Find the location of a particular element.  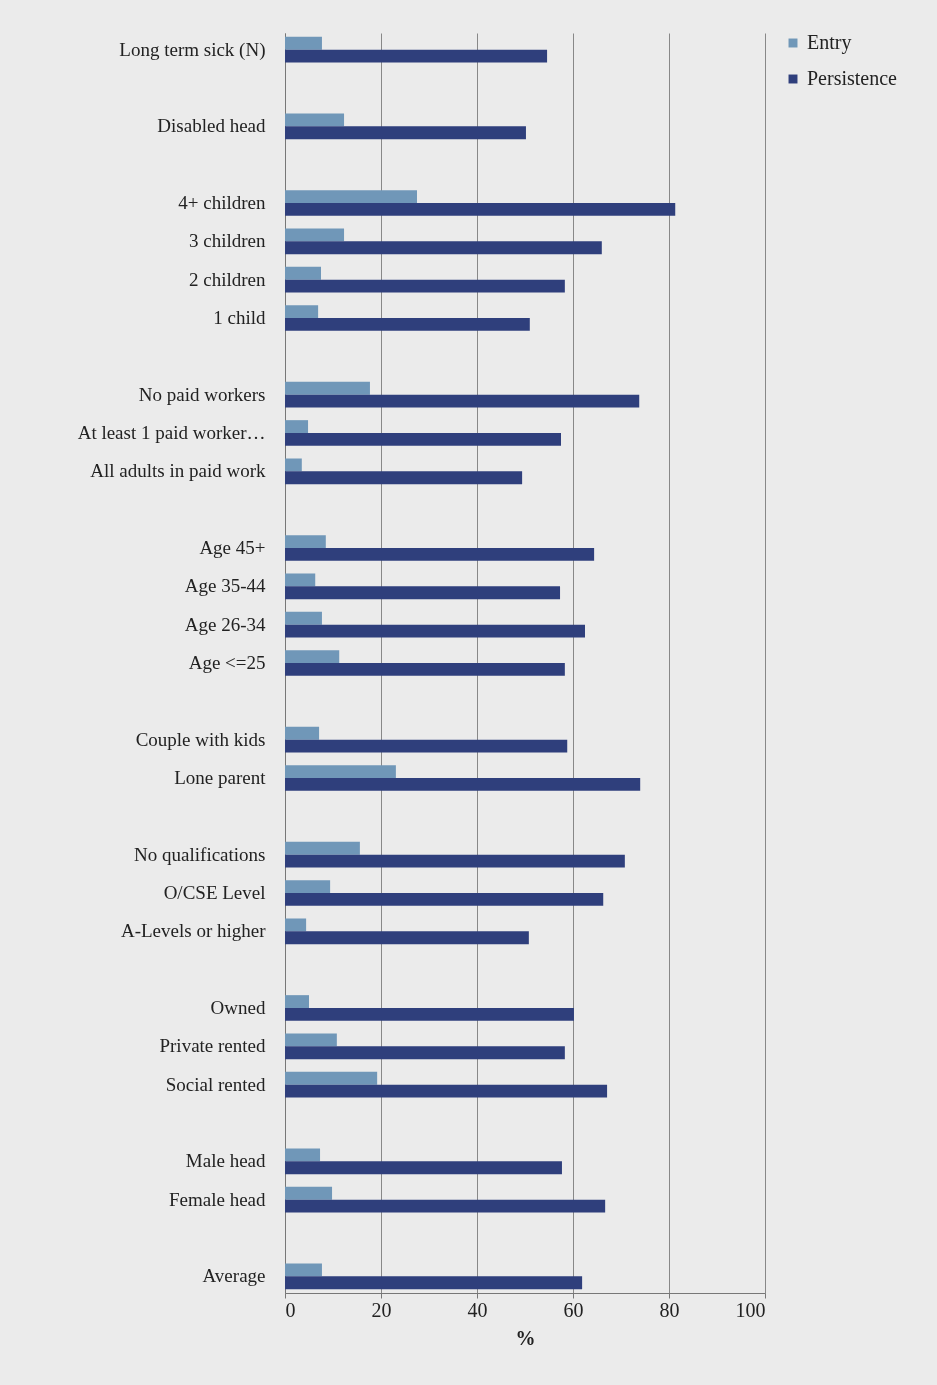

y-tick-label: Age 26-34 is located at coordinates (225, 624).